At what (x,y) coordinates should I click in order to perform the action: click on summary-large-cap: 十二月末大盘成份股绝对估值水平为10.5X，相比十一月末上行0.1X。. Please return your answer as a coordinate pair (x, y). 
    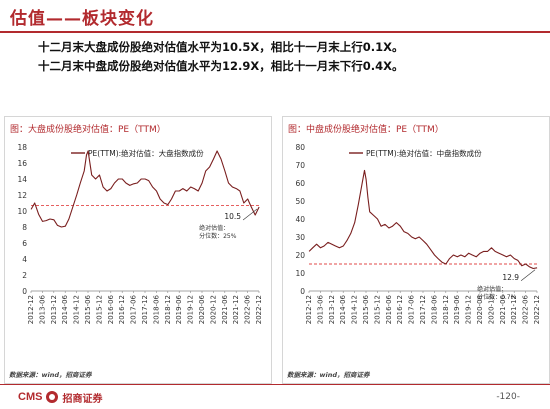
    Looking at the image, I should click on (221, 47).